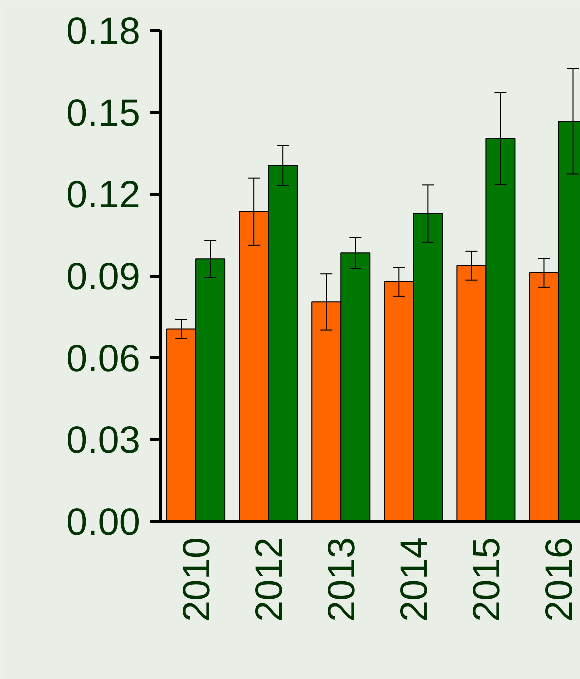 This screenshot has width=580, height=679. I want to click on x-tick-label: 2012, so click(270, 579).